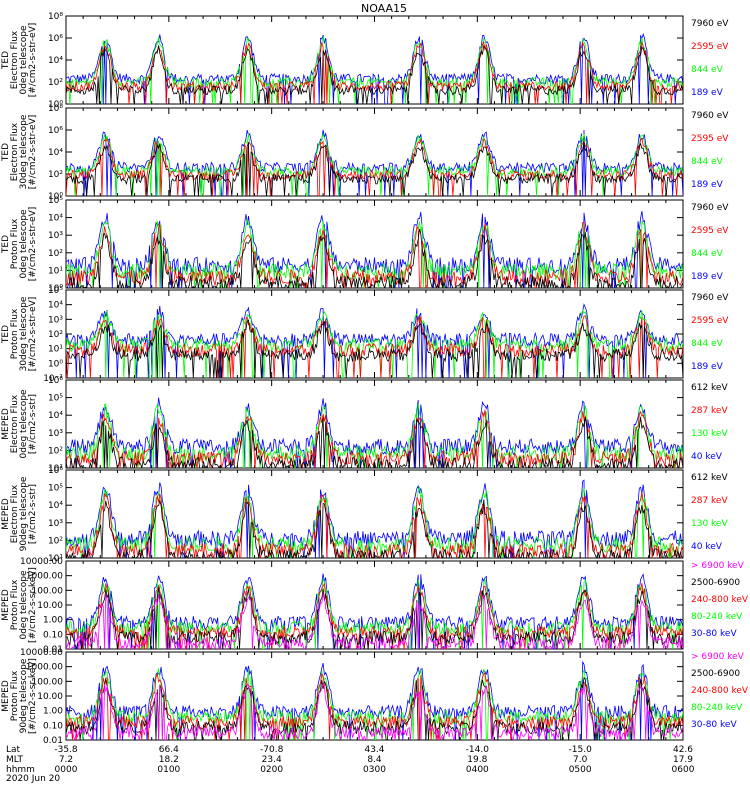 Image resolution: width=750 pixels, height=800 pixels. I want to click on legend-entry: 7960 eV, so click(710, 116).